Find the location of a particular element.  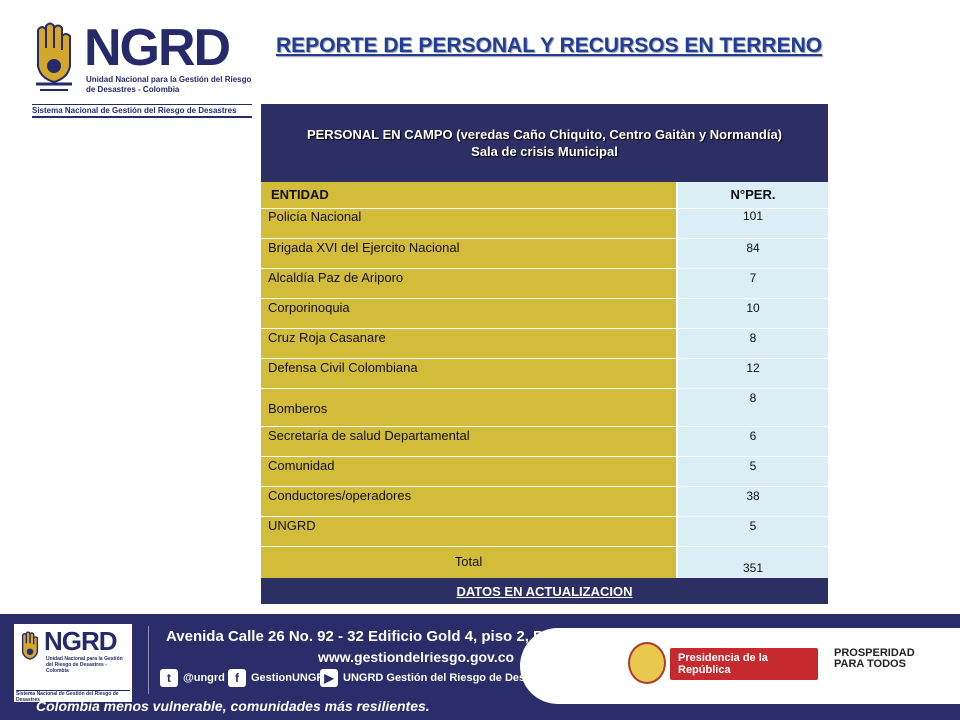

prosperidad-line2: PARA TODOS is located at coordinates (870, 664).